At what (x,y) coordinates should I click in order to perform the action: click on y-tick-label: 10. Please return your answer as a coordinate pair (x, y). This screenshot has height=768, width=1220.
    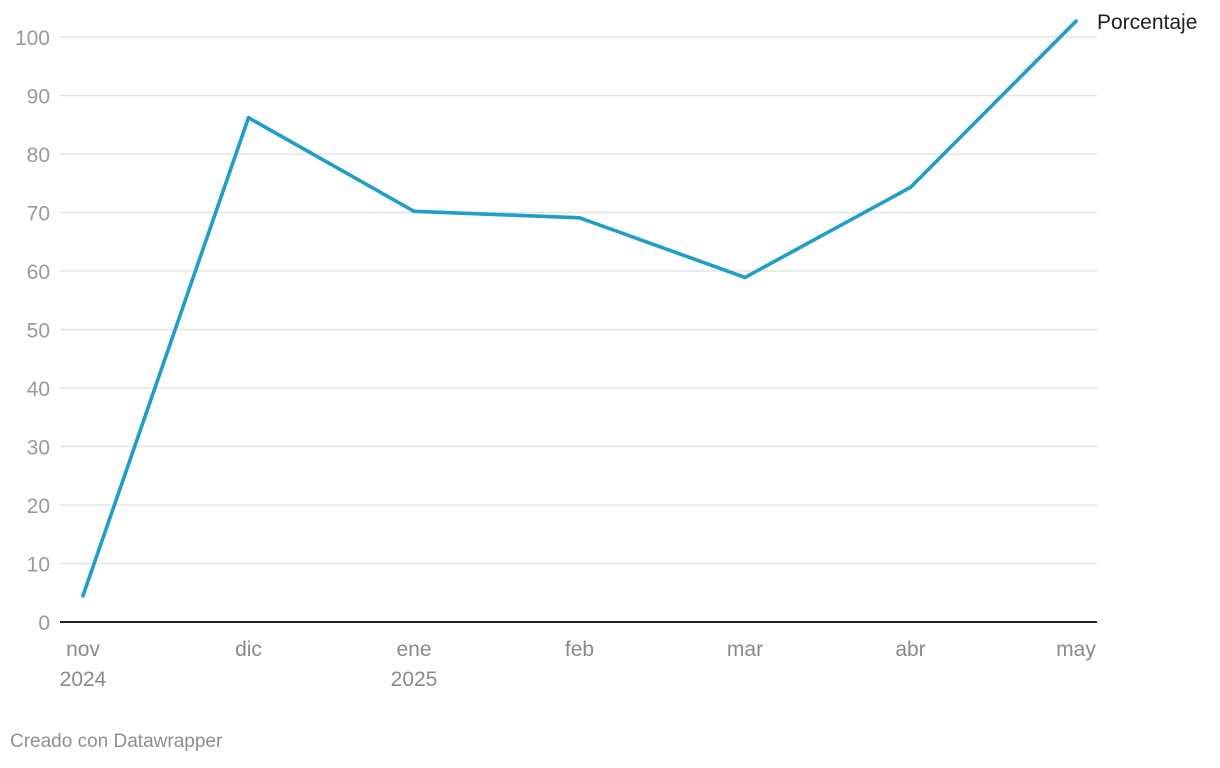
    Looking at the image, I should click on (38, 565).